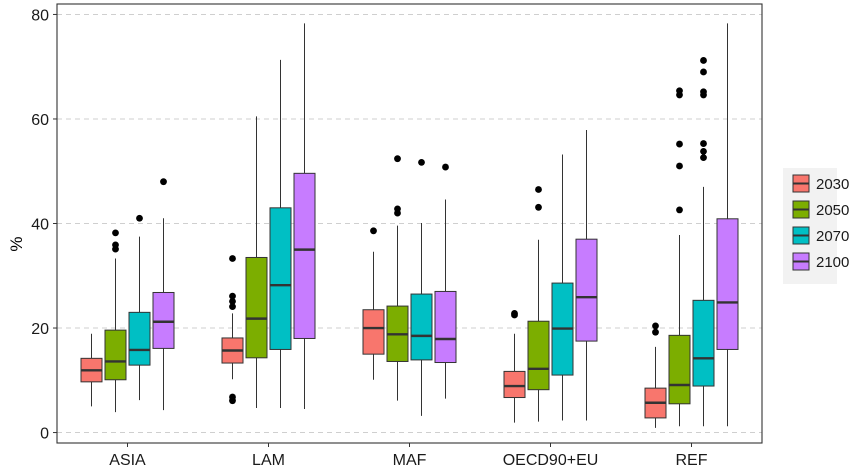 This screenshot has width=854, height=471. I want to click on box-OECD90+EU-2070, so click(562, 287).